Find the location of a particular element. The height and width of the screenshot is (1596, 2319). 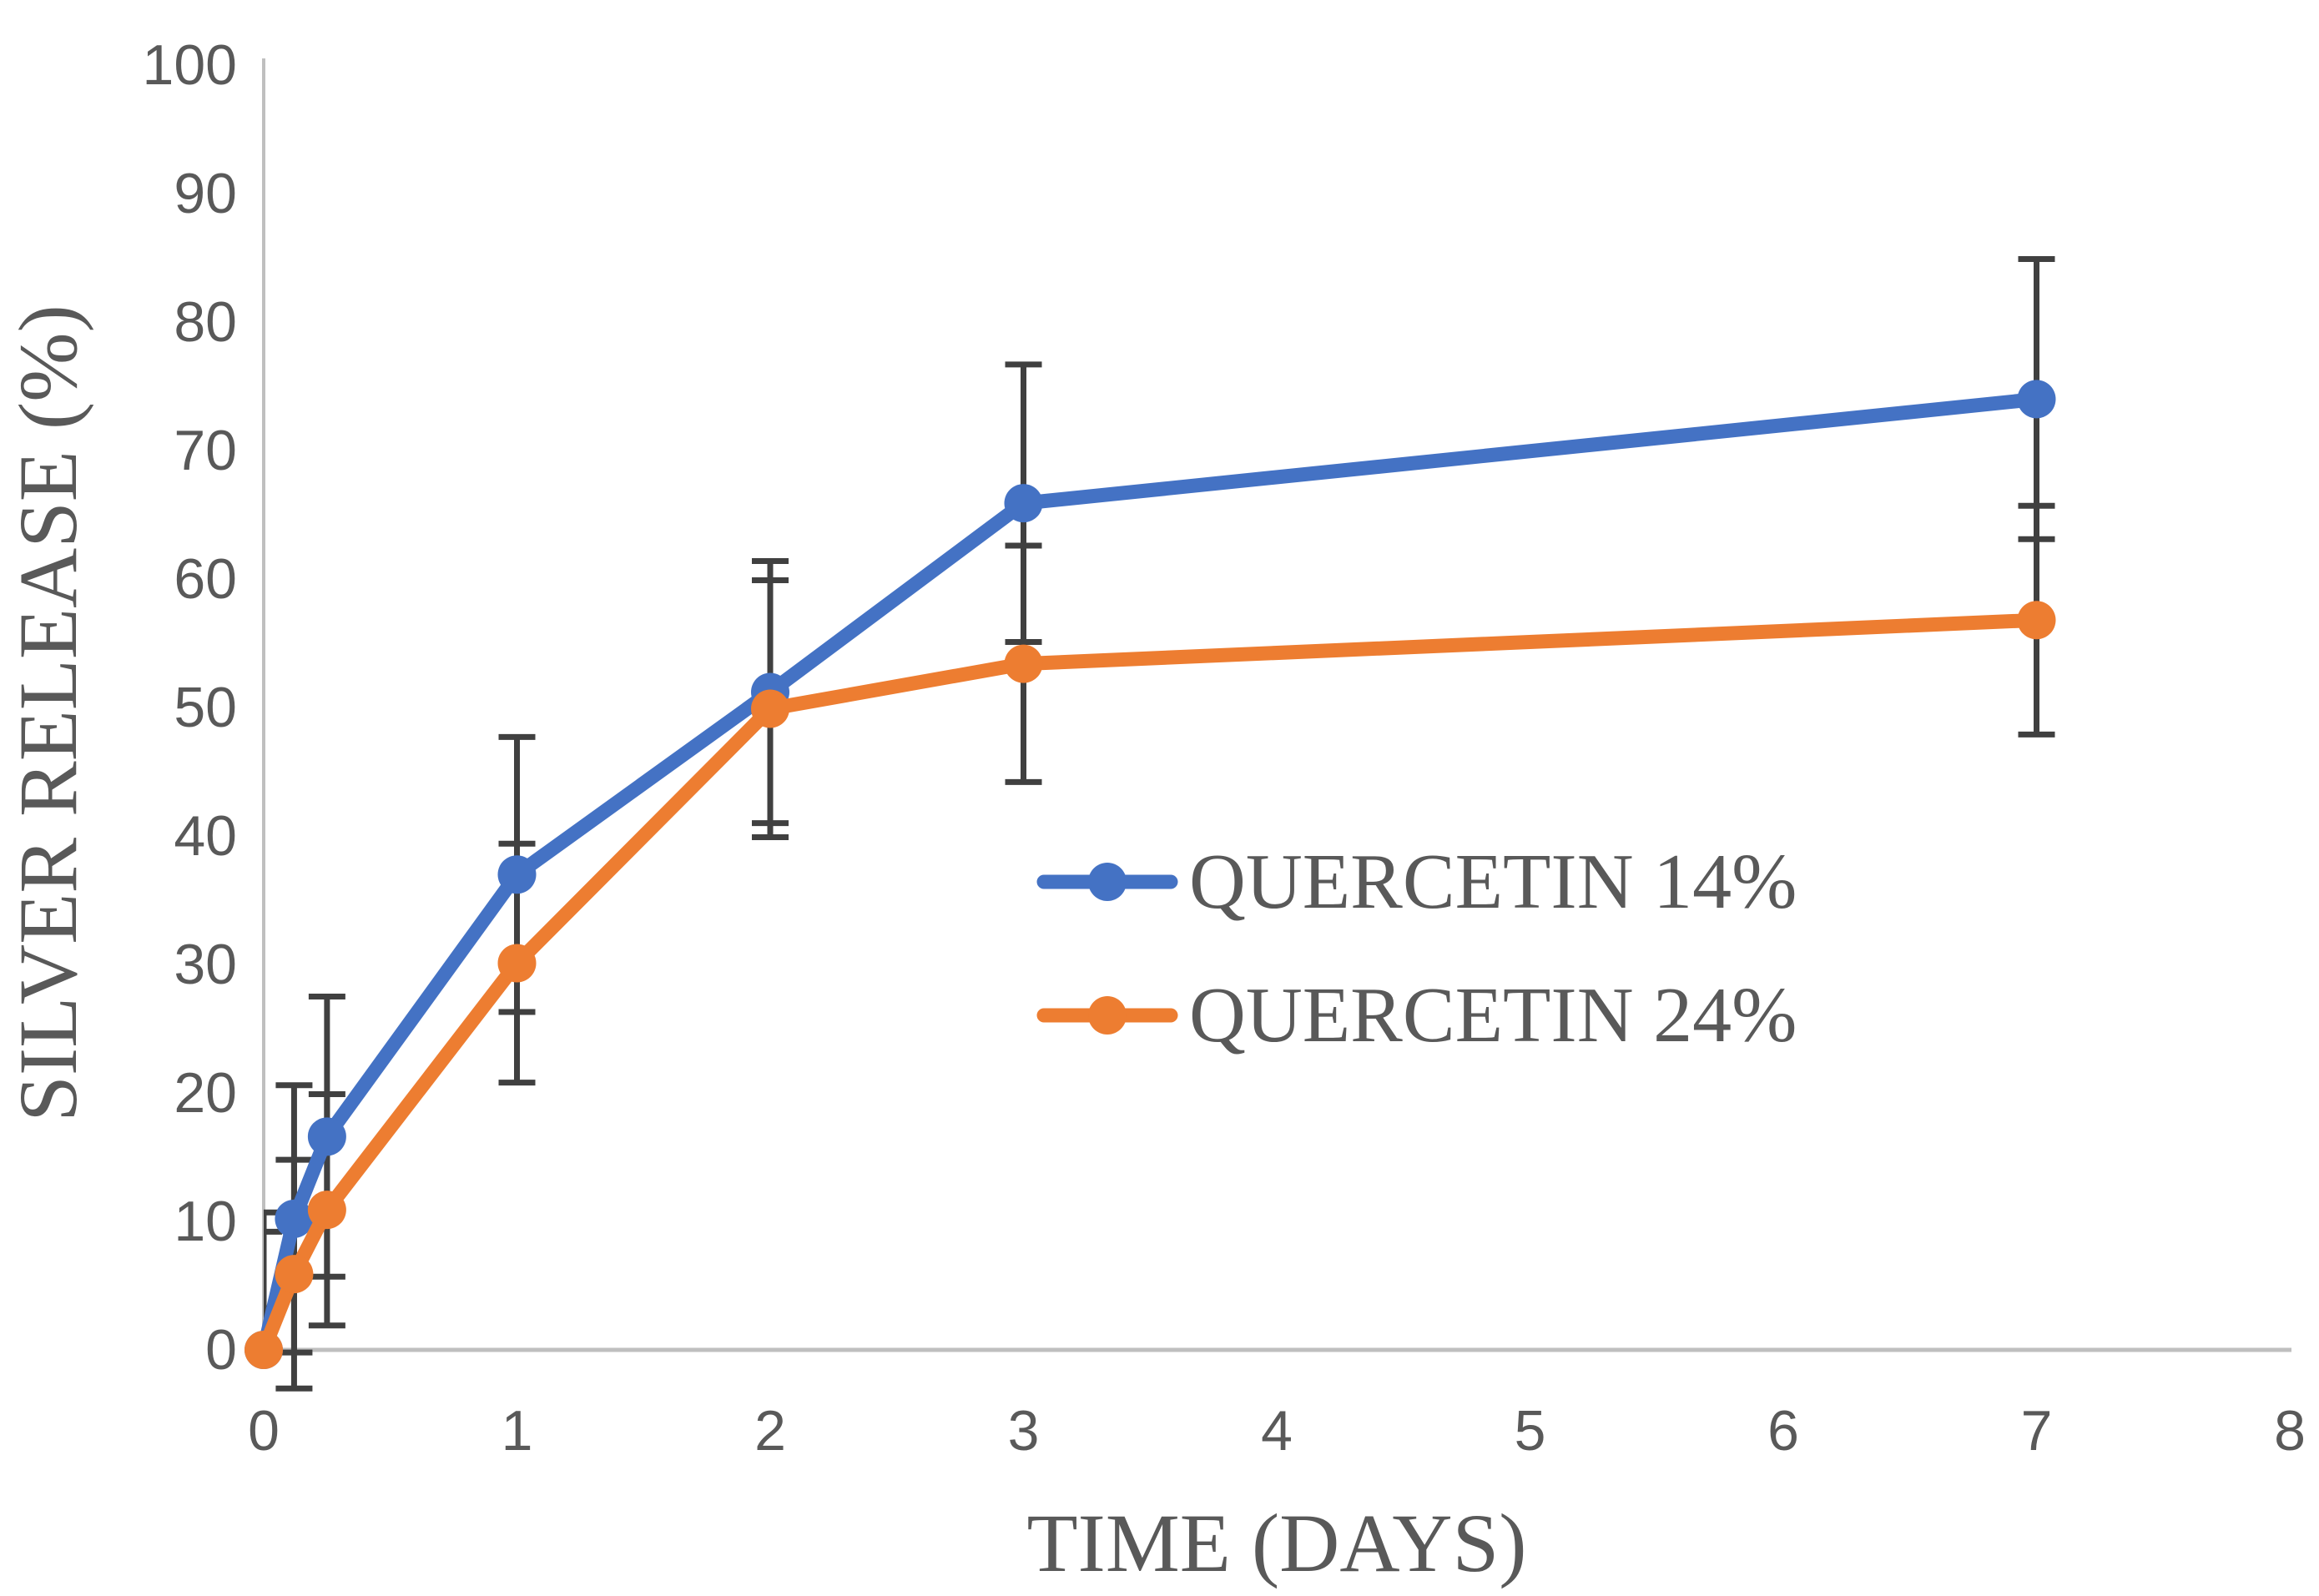

y-tick-label: 30 is located at coordinates (205, 965).